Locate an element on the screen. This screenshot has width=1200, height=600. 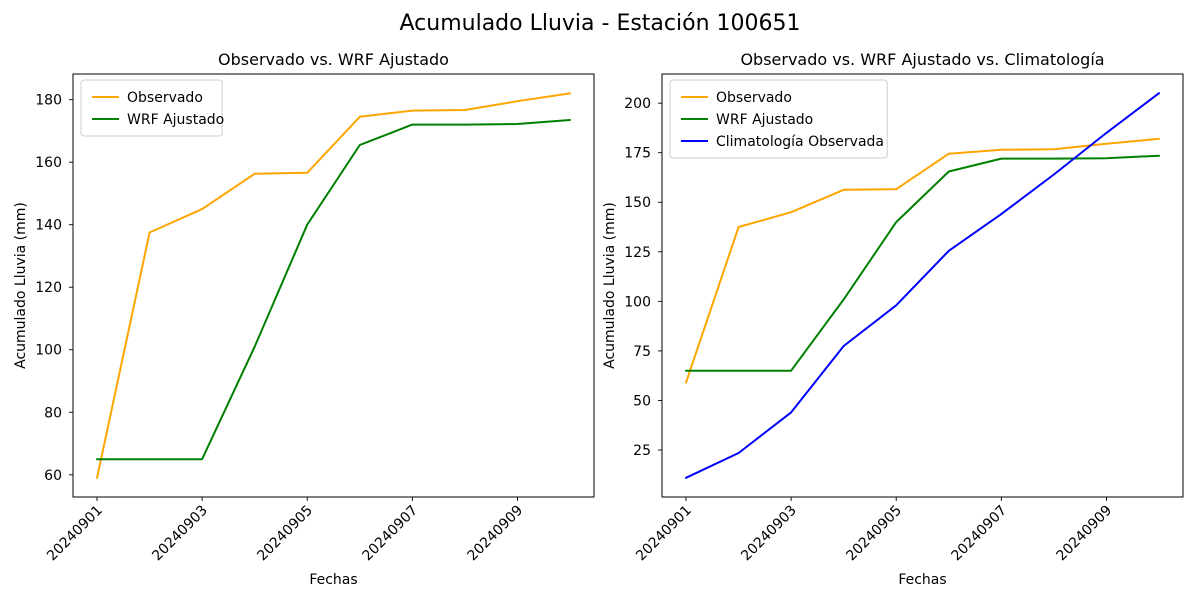
y-tick-label: 150 is located at coordinates (637, 203).